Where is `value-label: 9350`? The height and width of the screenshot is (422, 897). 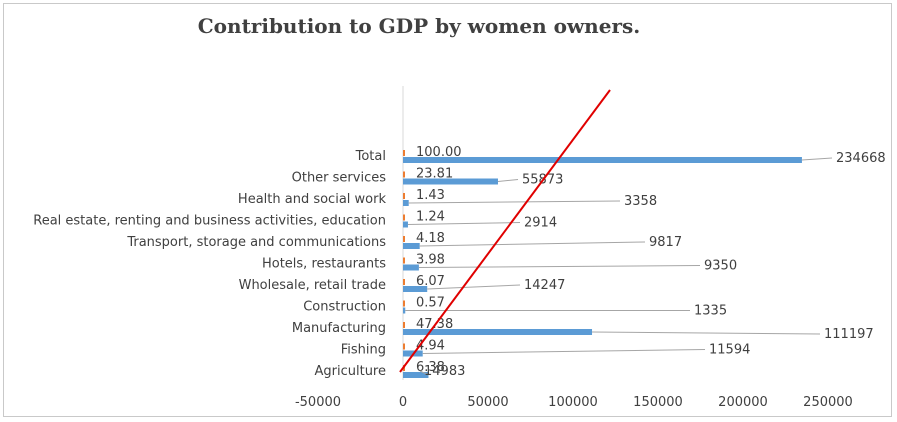
value-label: 9350 is located at coordinates (720, 266).